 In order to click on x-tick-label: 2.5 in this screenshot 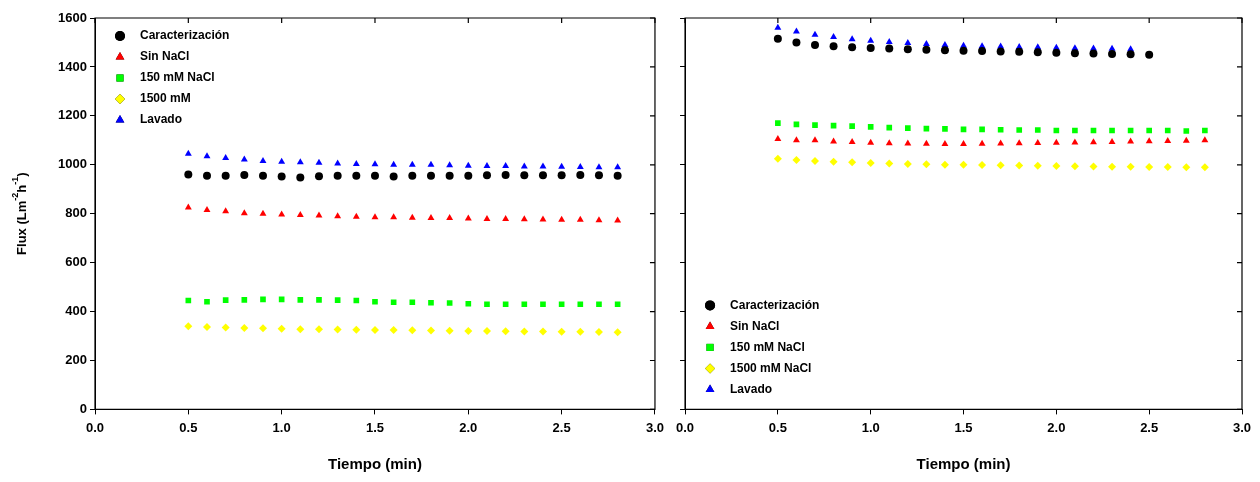, I will do `click(561, 427)`.